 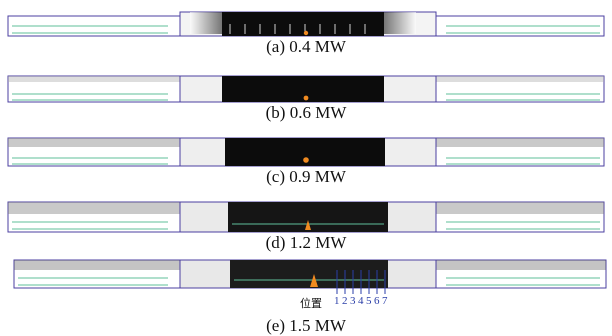 What do you see at coordinates (306, 217) in the screenshot?
I see `tunnel-smoke-figure-d` at bounding box center [306, 217].